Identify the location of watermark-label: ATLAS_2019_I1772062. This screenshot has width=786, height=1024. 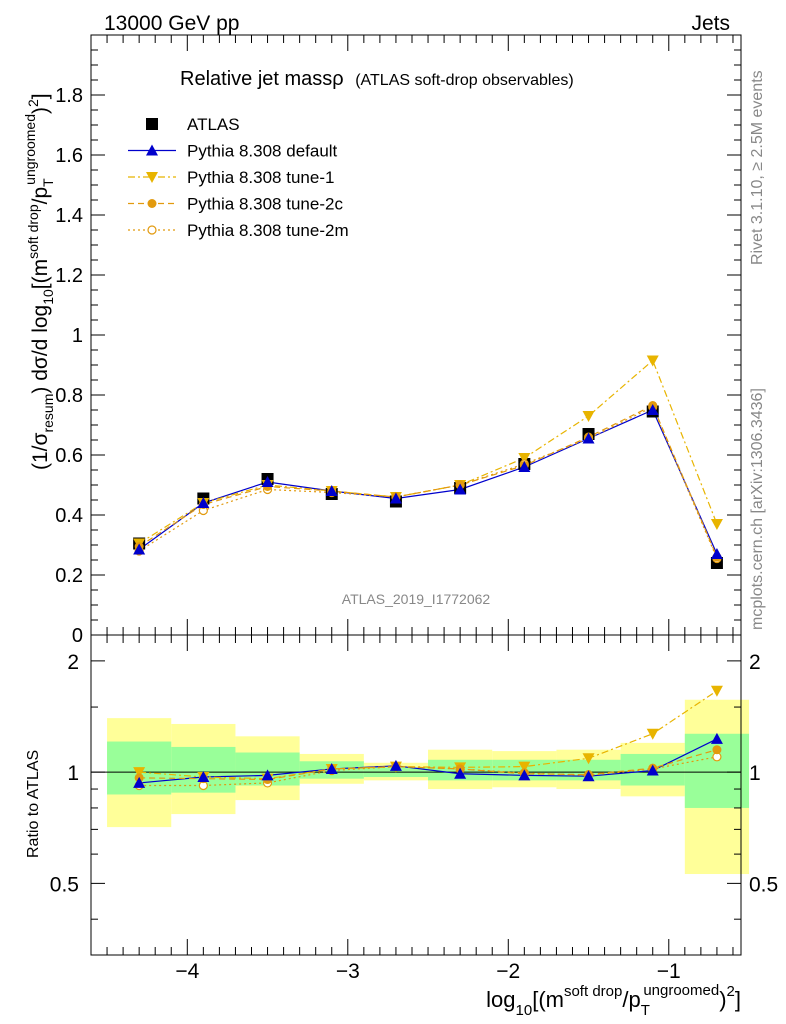
(416, 599).